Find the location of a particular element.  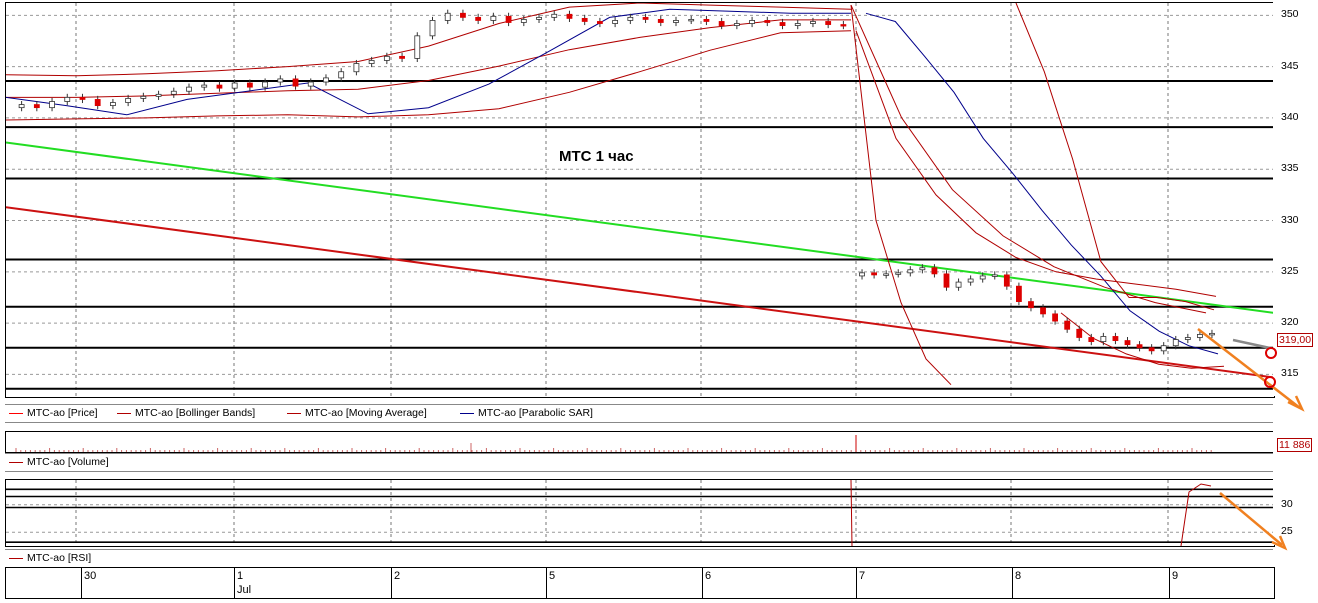

legend-item-moving-average: MTC-ao [Moving Average] is located at coordinates (357, 413).